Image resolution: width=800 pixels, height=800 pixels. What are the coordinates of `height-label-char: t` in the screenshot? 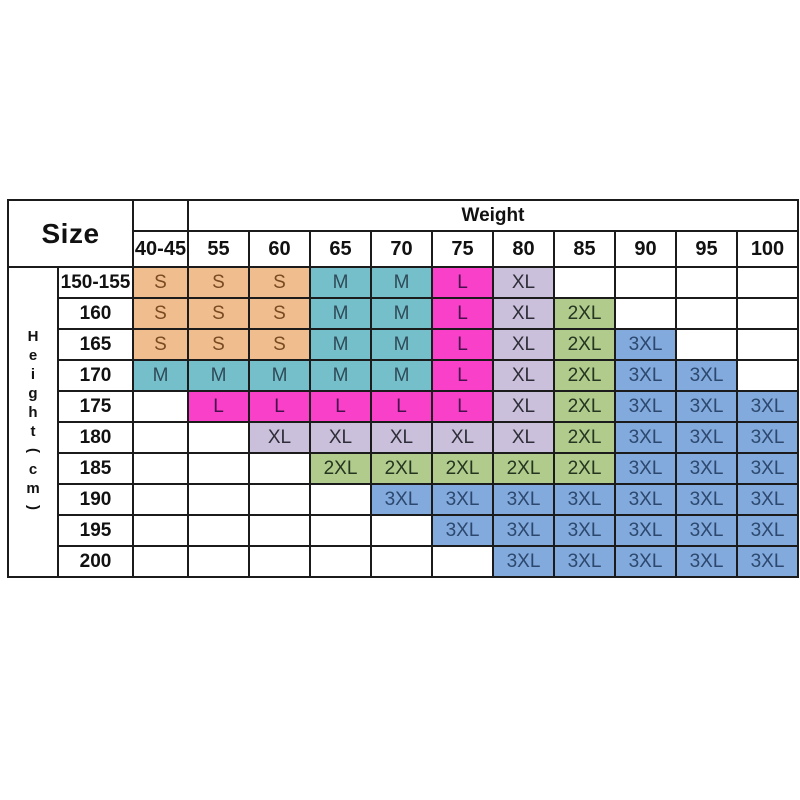 It's located at (33, 431).